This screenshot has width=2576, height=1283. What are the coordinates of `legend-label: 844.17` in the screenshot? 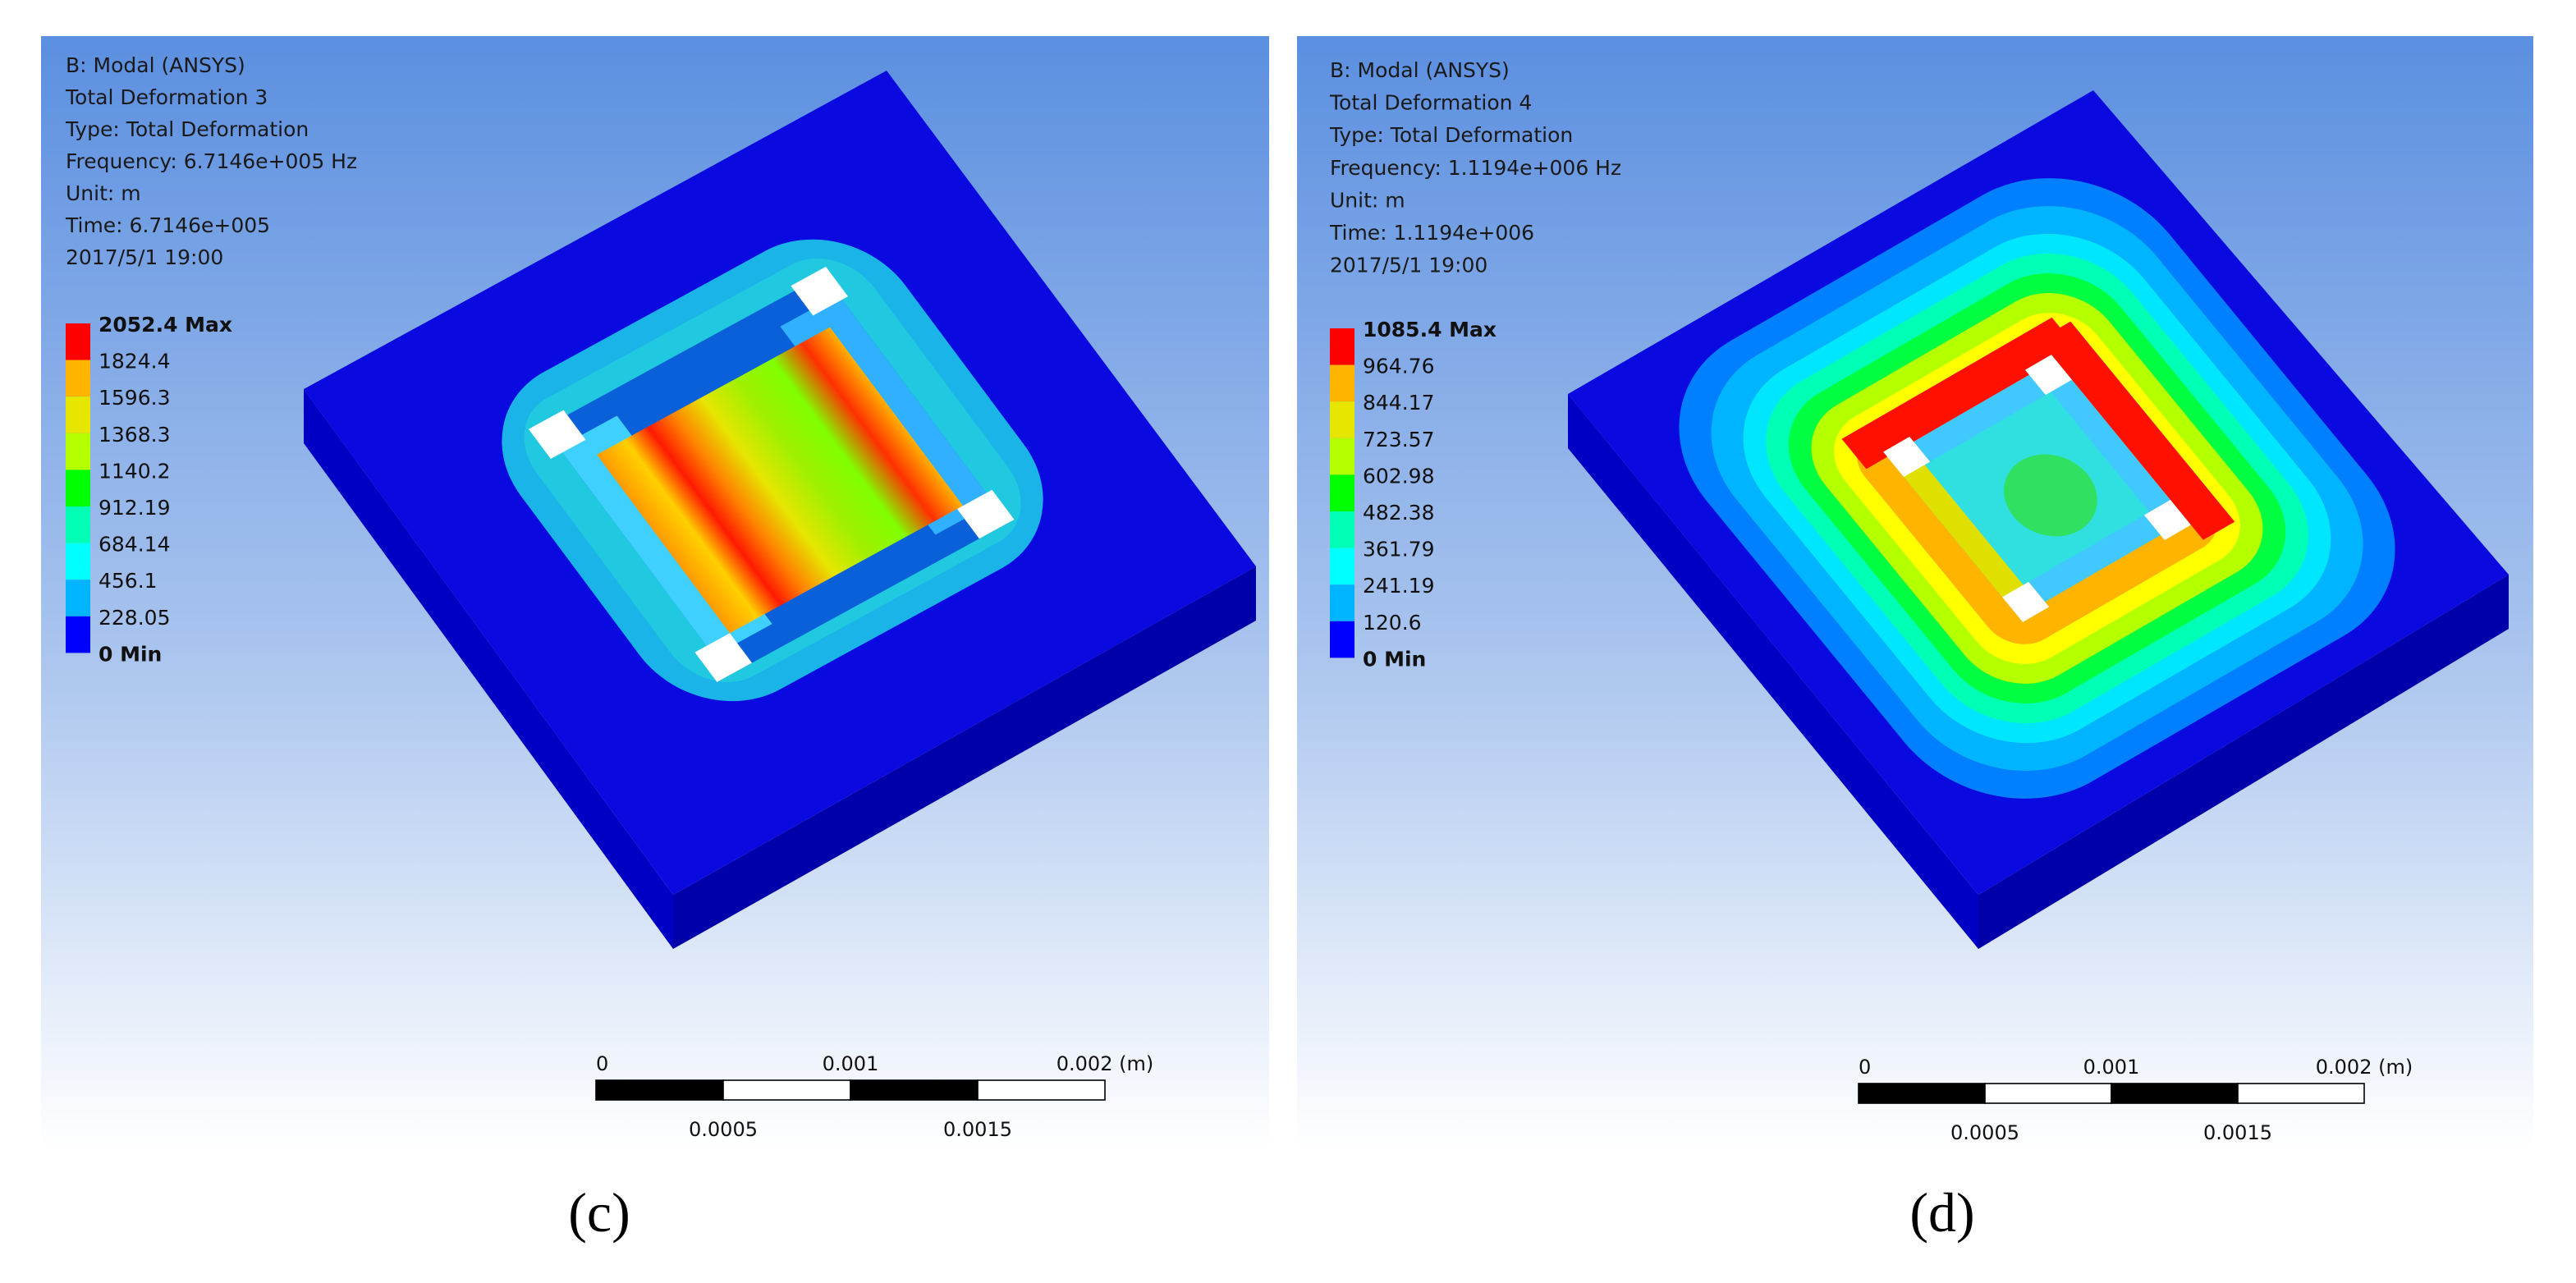 It's located at (1398, 403).